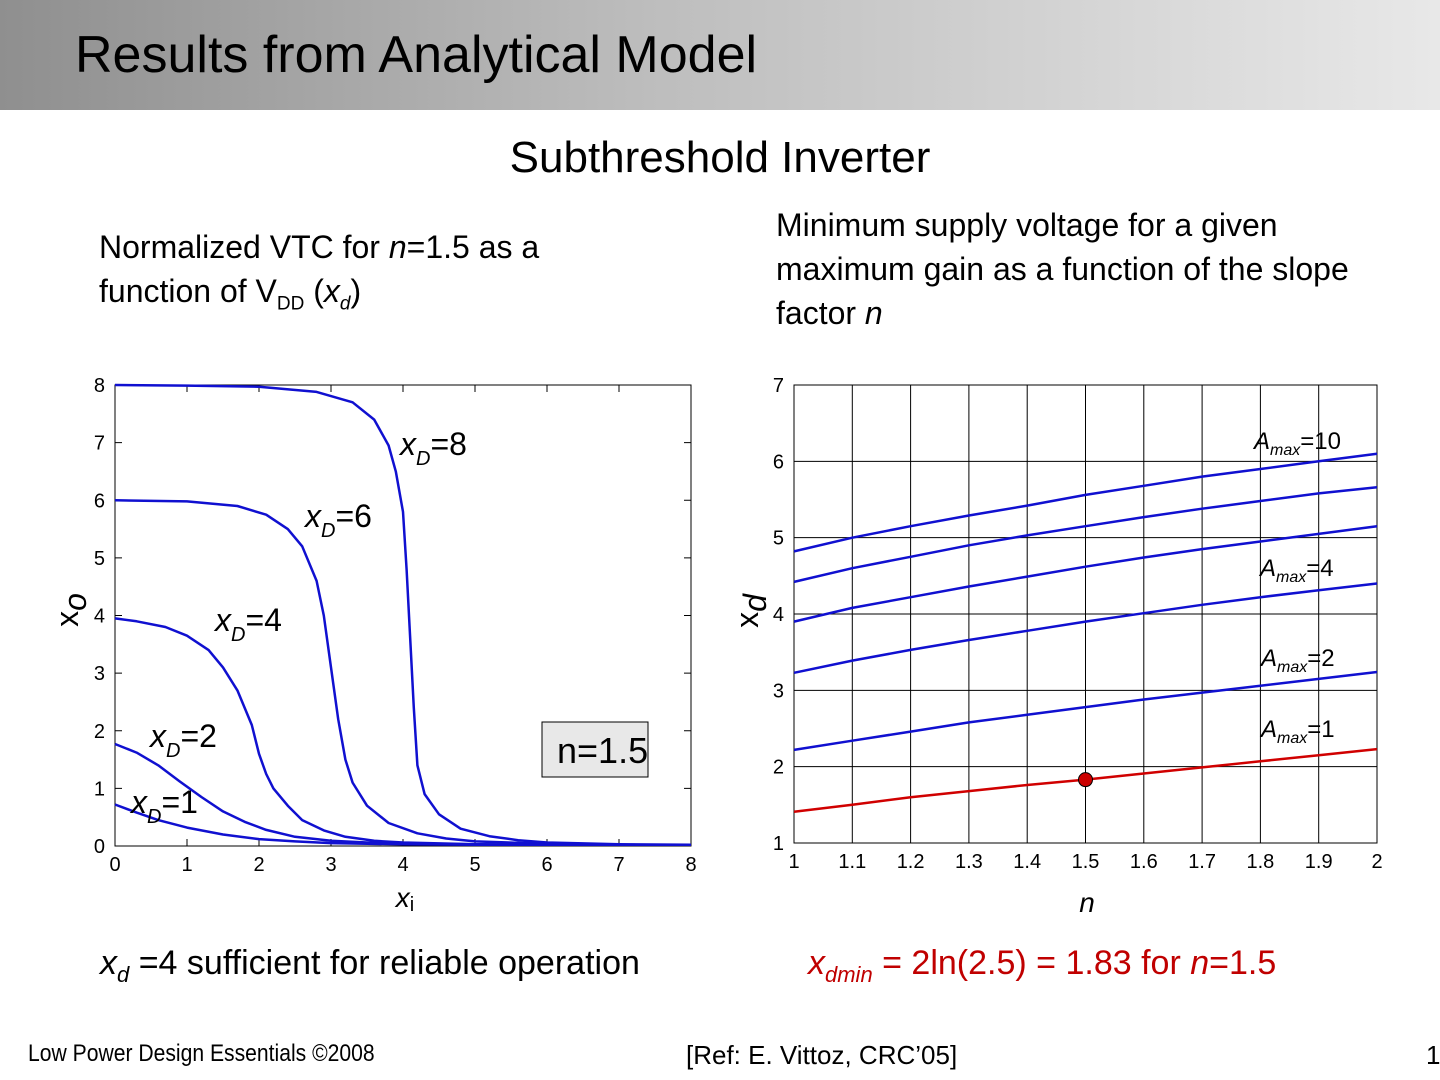  I want to click on series-label-value: =8, so click(448, 444).